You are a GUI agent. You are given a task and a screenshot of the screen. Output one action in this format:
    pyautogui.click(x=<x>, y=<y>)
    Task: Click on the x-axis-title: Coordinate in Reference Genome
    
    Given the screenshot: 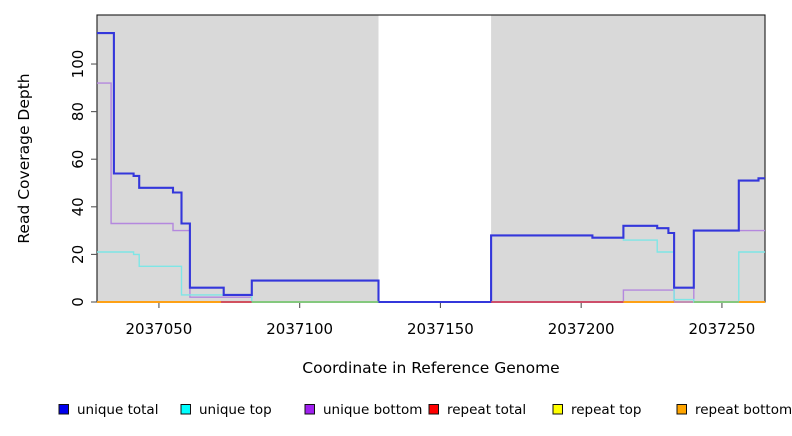 What is the action you would take?
    pyautogui.click(x=430, y=368)
    